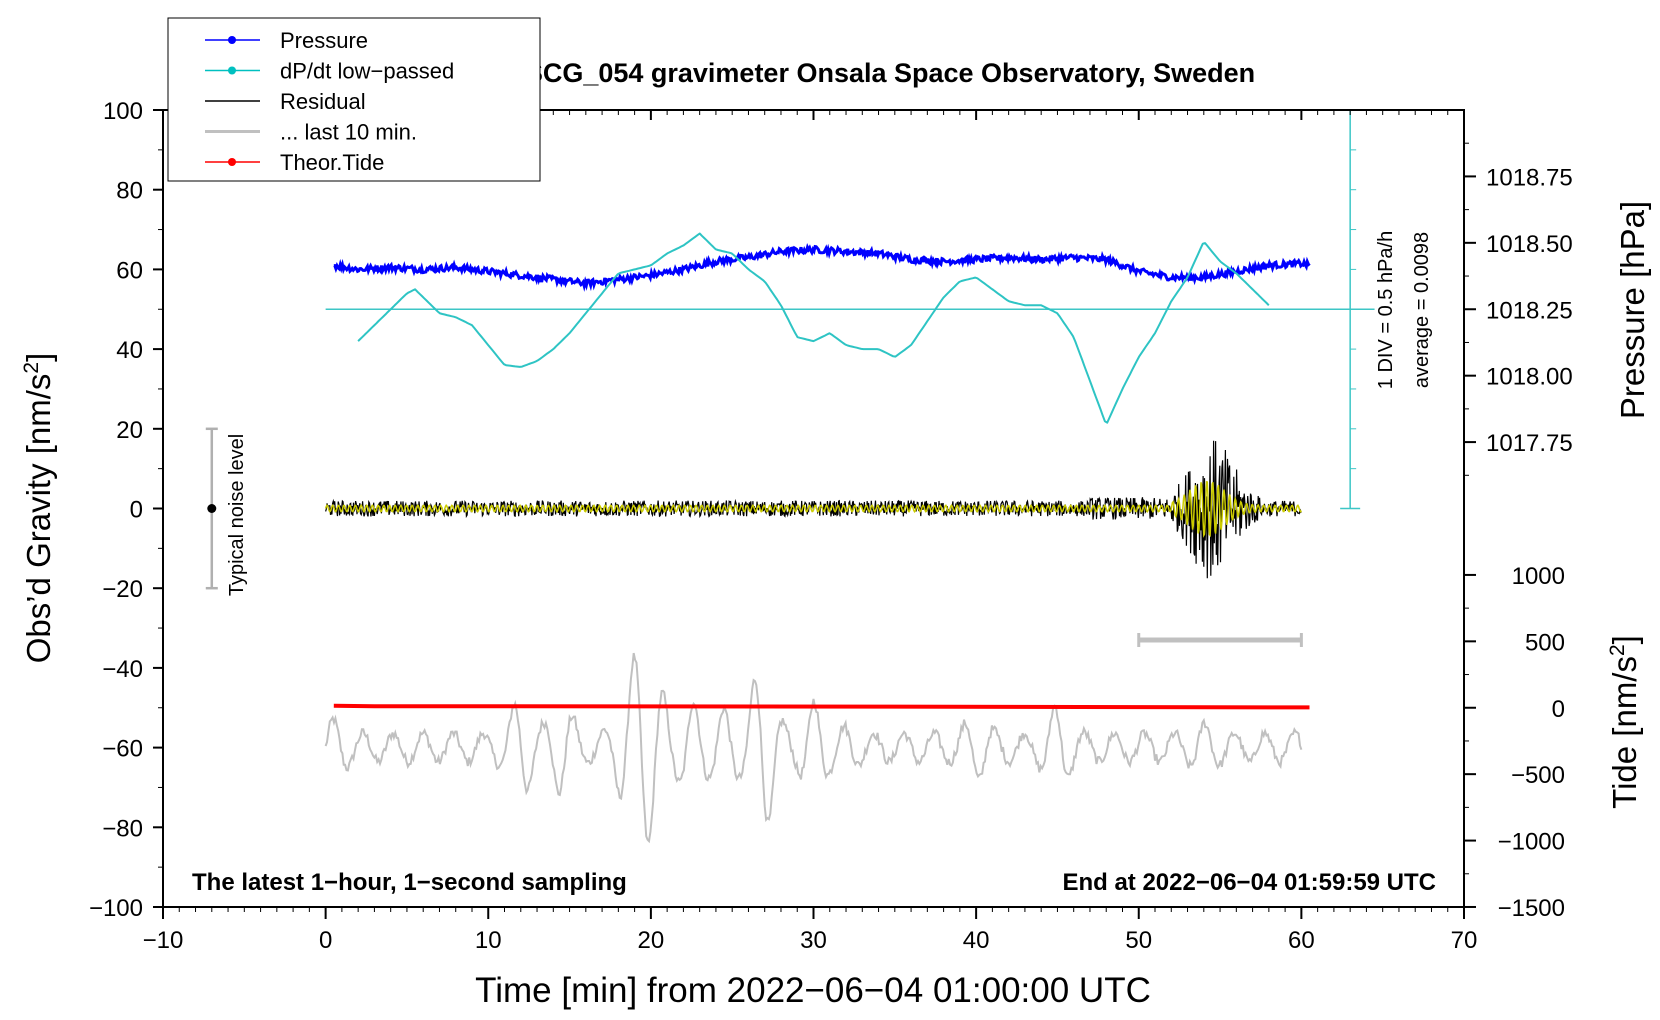  What do you see at coordinates (1529, 377) in the screenshot?
I see `pressure-tick-label: 1018.00` at bounding box center [1529, 377].